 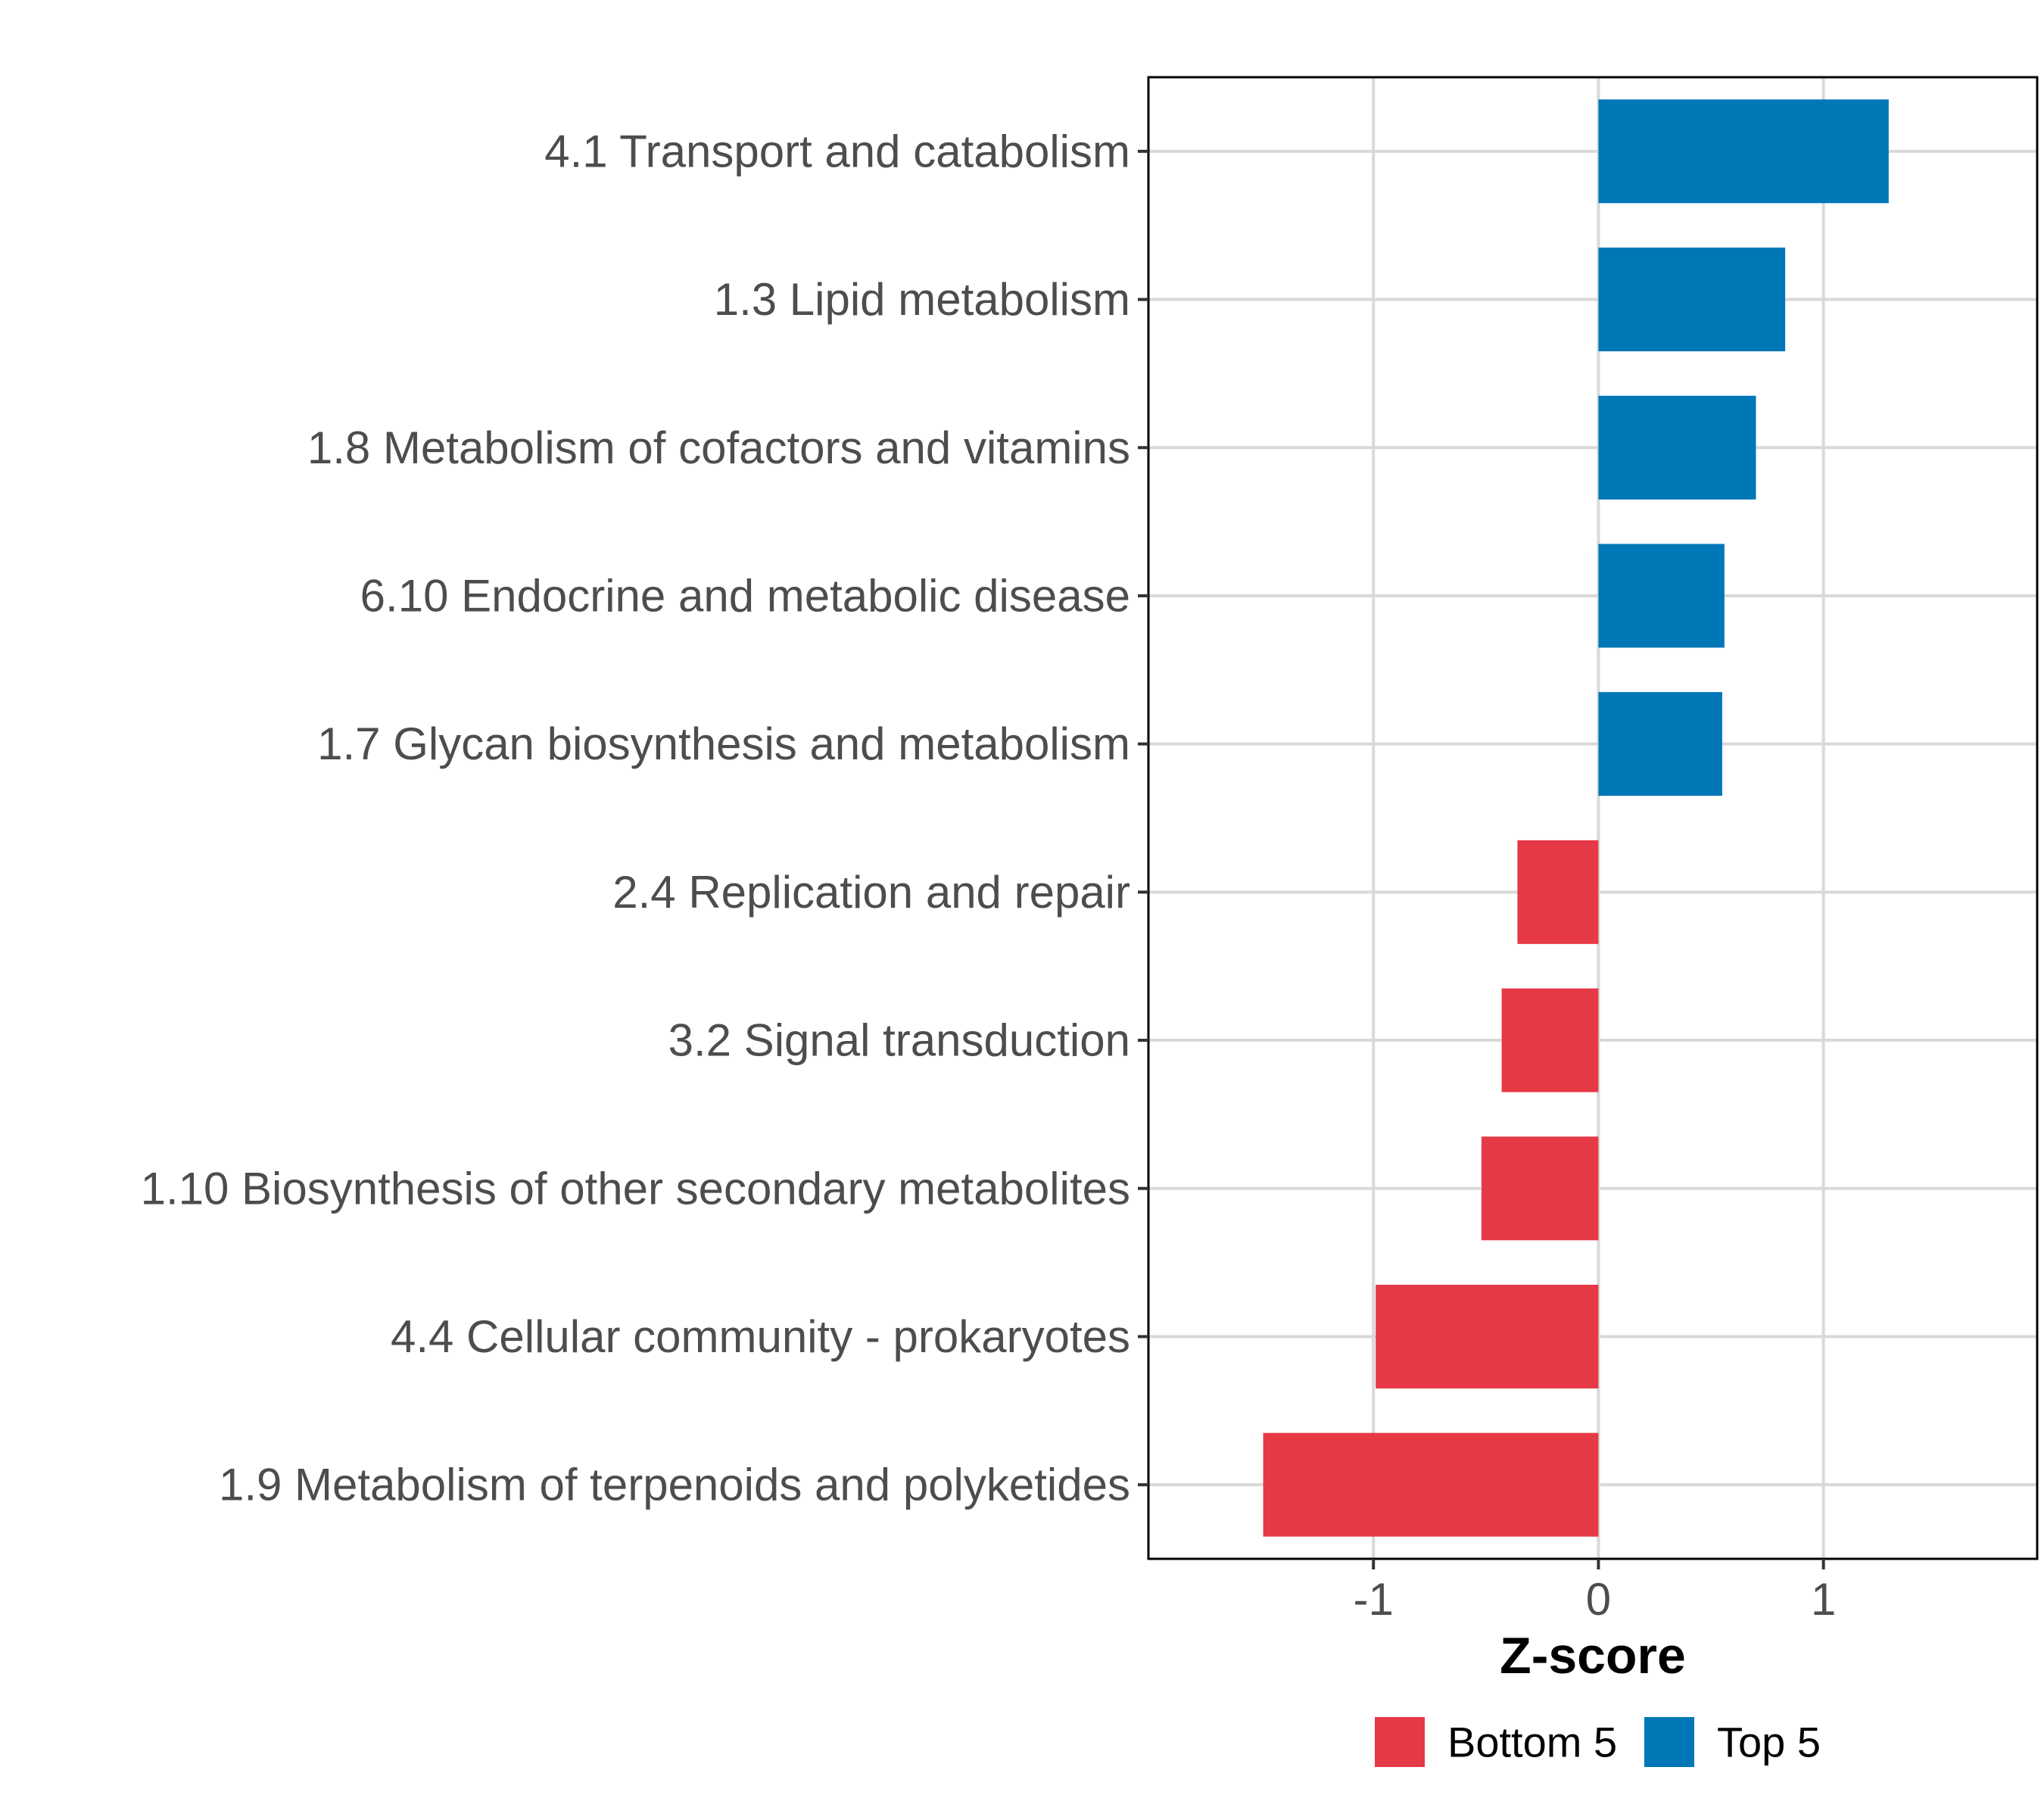 I want to click on y-axis-ticks, so click(x=1143, y=818).